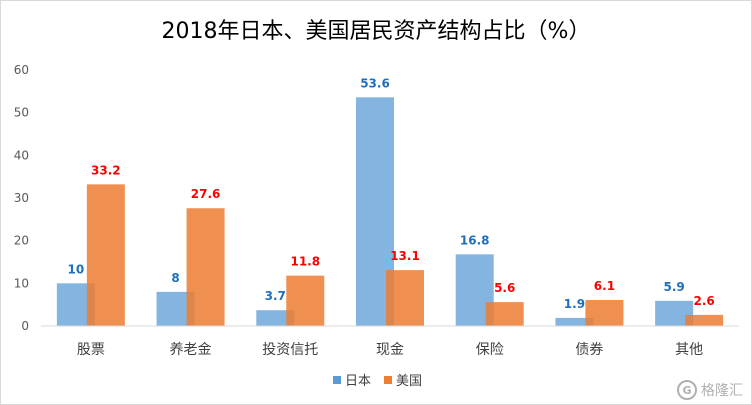  I want to click on data-label: 53.6, so click(375, 83).